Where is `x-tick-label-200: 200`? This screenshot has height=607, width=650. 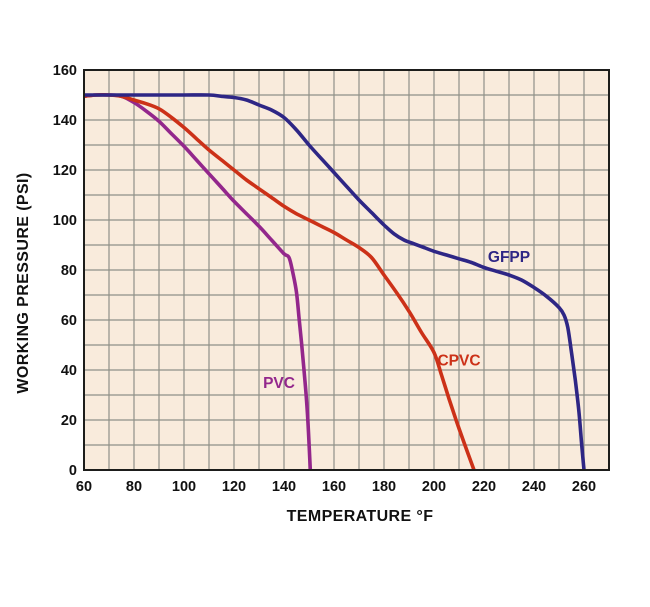
x-tick-label-200: 200 is located at coordinates (434, 487).